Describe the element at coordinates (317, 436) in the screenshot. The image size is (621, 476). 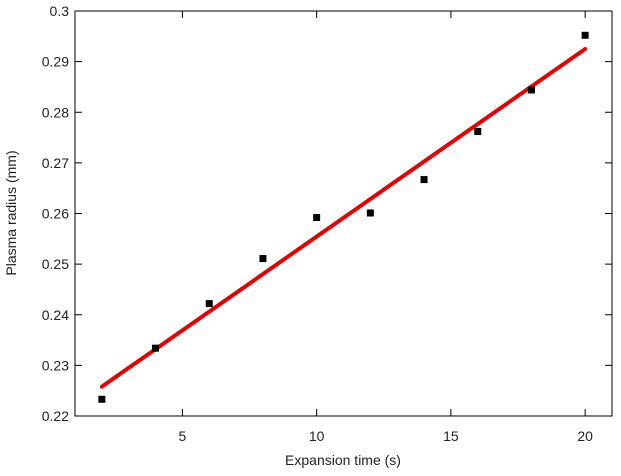
I see `x-tick-label: 10` at that location.